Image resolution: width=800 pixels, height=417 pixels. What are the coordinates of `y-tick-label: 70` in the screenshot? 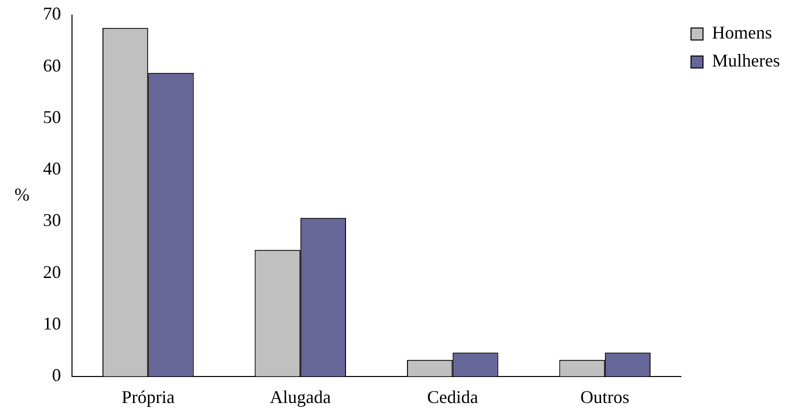 It's located at (52, 14).